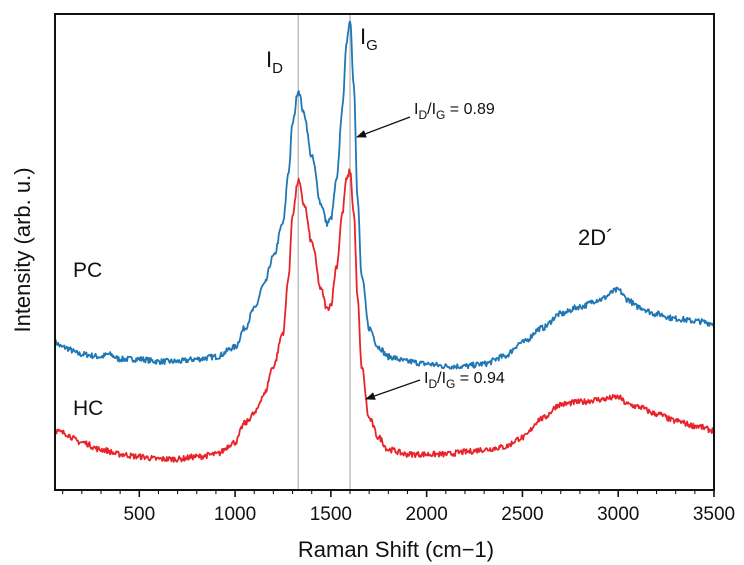 Image resolution: width=744 pixels, height=565 pixels. I want to click on ratio-pc-val: = 0.89, so click(469, 109).